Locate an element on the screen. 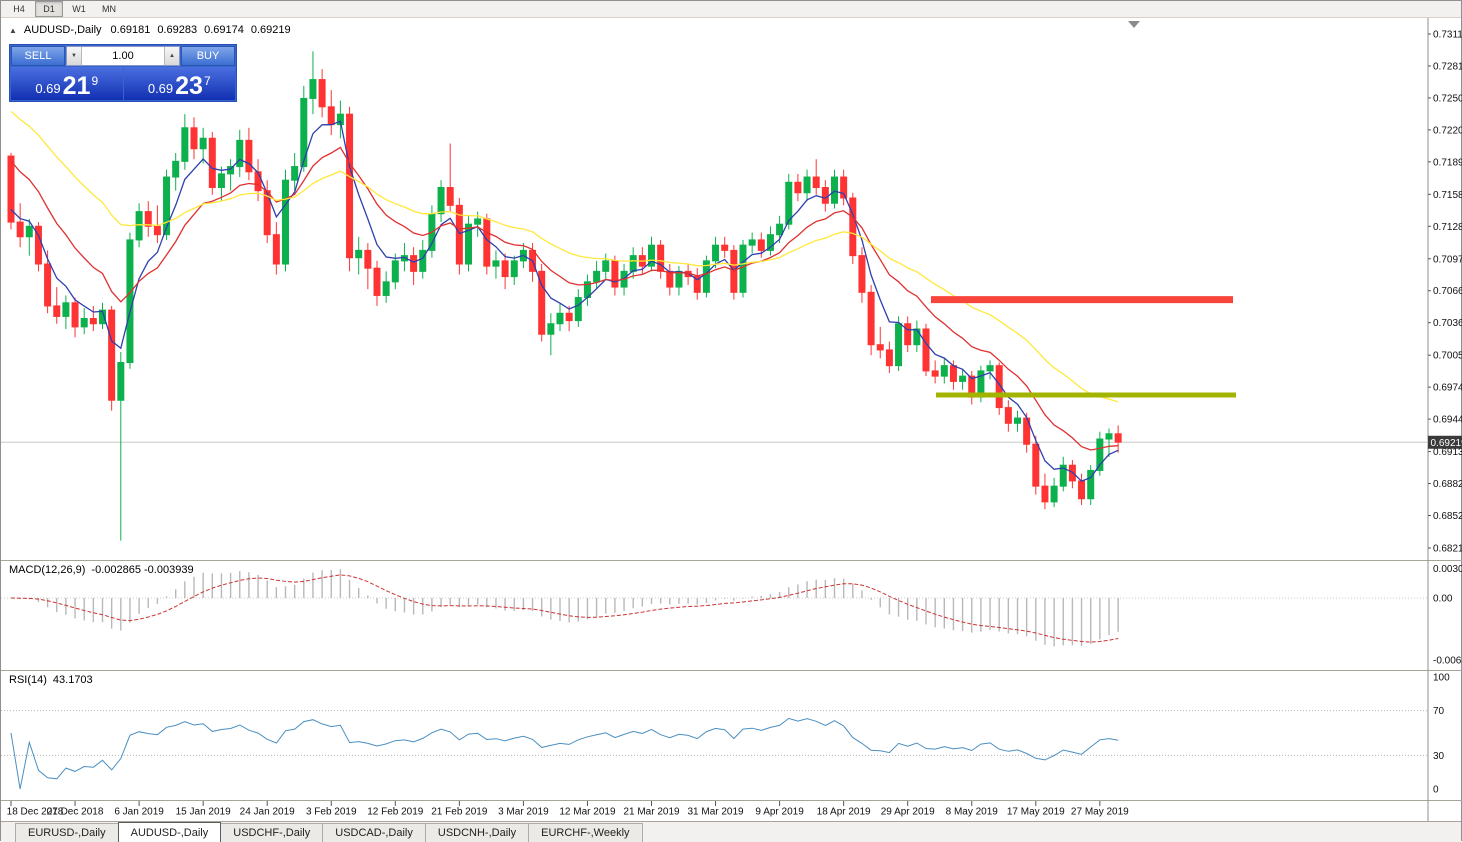 This screenshot has height=842, width=1462. macd-indicator-label: MACD(12,26,9) -0.002865 -0.003939 is located at coordinates (101, 570).